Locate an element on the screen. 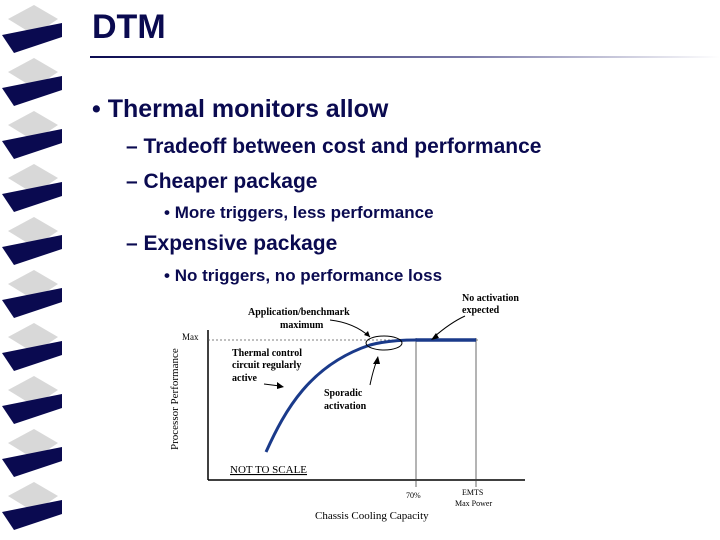 The image size is (720, 540). annotation-noact-line2: expected is located at coordinates (481, 310).